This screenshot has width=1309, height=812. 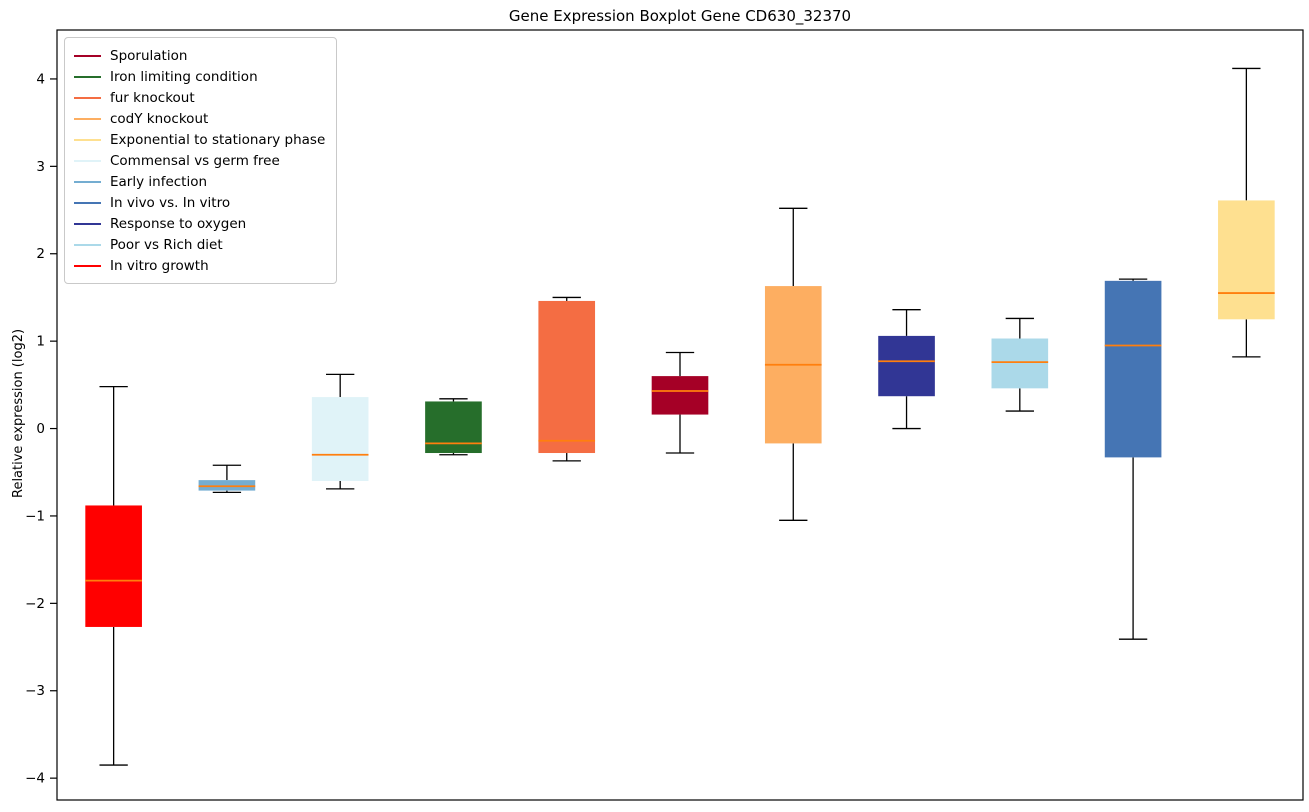 I want to click on legend-label: Response to oxygen, so click(x=178, y=223).